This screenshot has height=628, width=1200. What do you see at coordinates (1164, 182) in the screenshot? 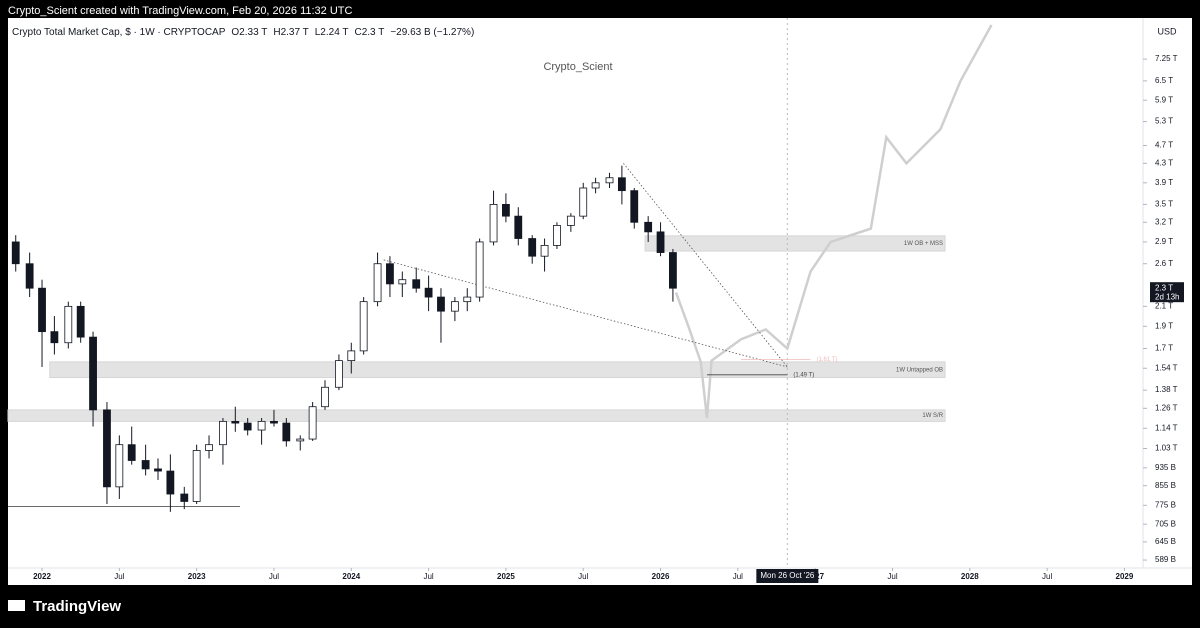
I see `y-tick-label: 3.9 T` at bounding box center [1164, 182].